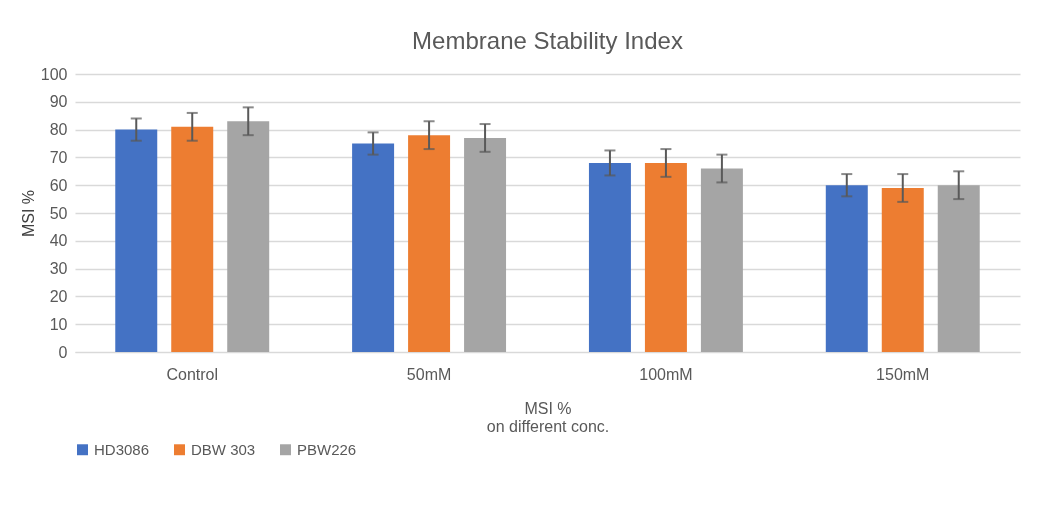 This screenshot has height=526, width=1059. I want to click on x-axis-title: MSI % on different conc., so click(548, 417).